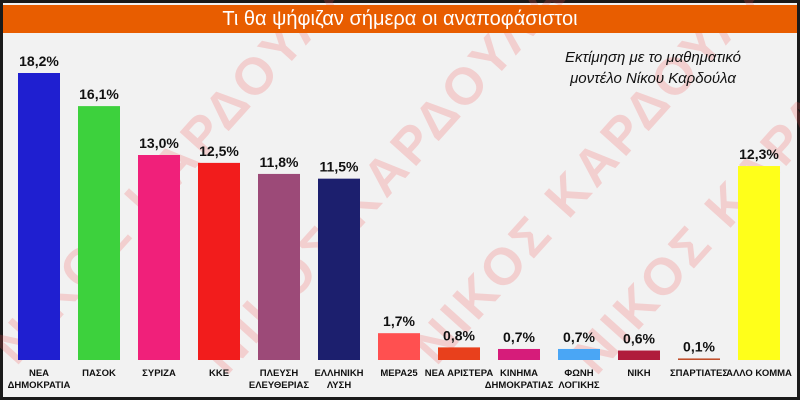 The image size is (800, 400). Describe the element at coordinates (639, 339) in the screenshot. I see `data-label: 0,6%` at that location.